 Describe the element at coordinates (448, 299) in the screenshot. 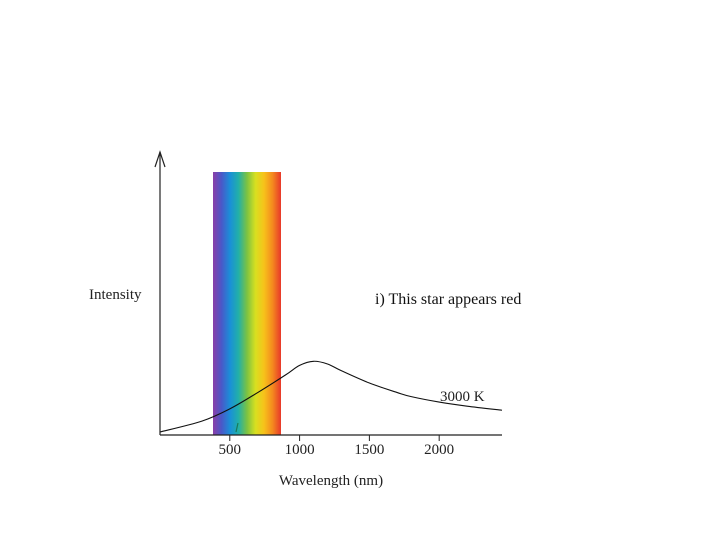

I see `annotation-star-appears-red: i) This star appears red` at that location.